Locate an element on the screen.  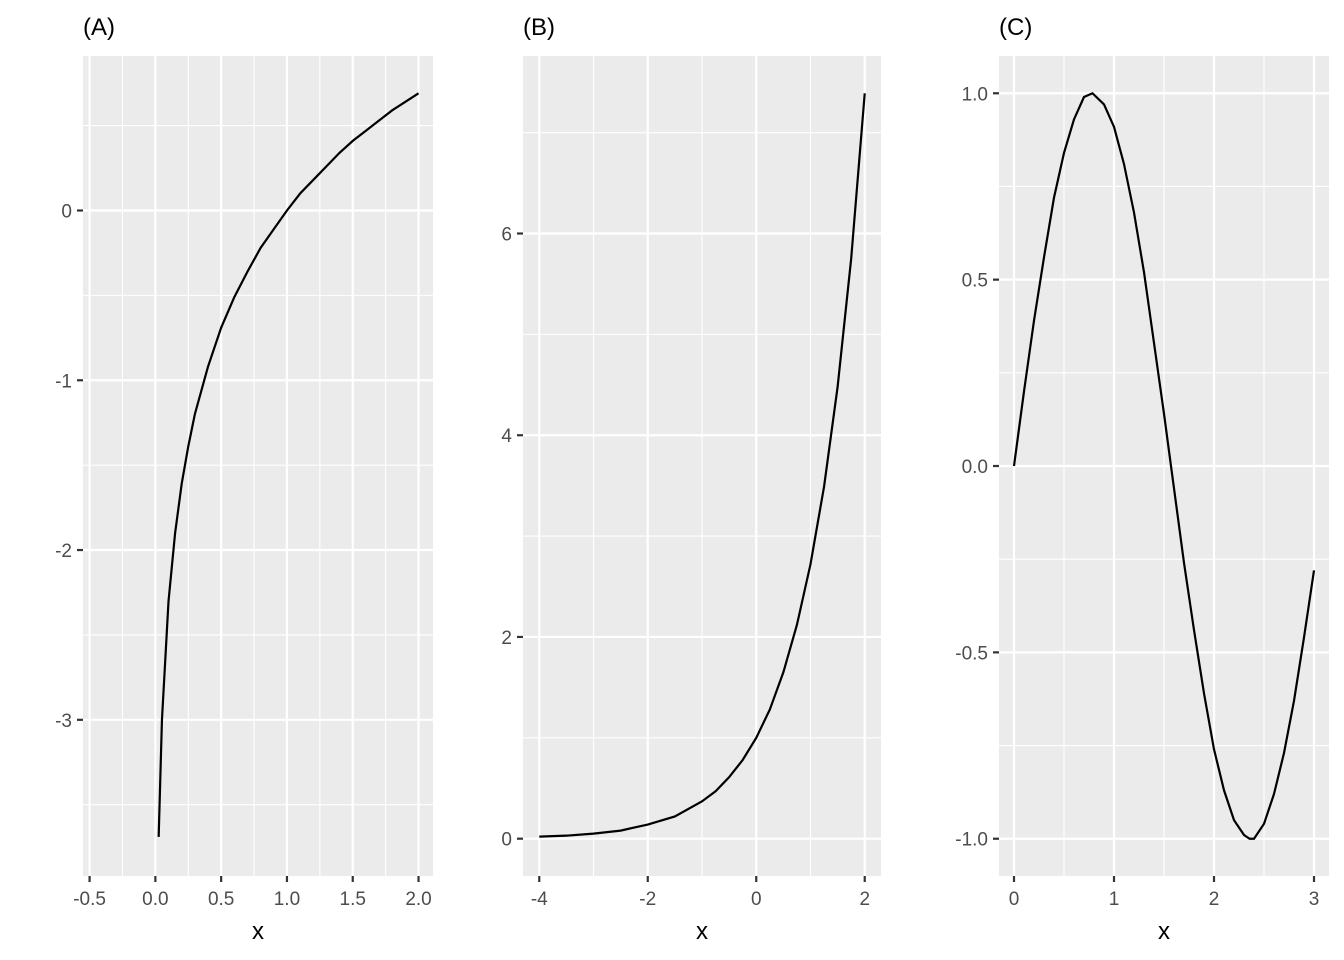
panel-a-y-tick-label: -2 is located at coordinates (63, 551).